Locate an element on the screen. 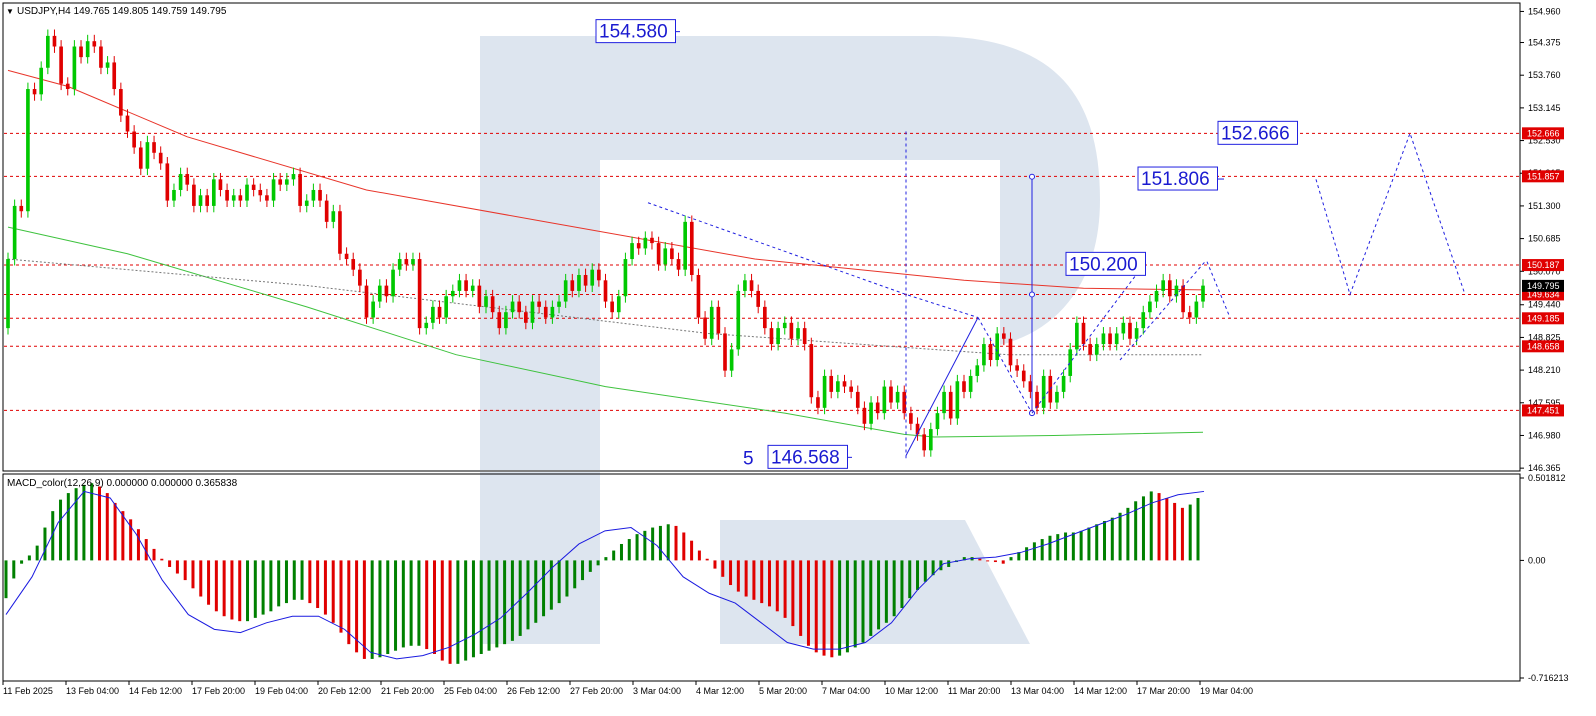  level-tag-text: 148.658 is located at coordinates (1543, 346).